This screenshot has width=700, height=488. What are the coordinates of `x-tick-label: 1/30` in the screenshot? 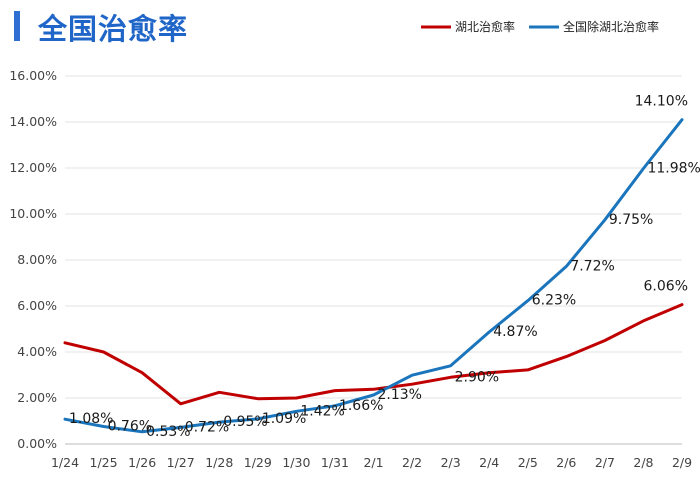 It's located at (296, 462).